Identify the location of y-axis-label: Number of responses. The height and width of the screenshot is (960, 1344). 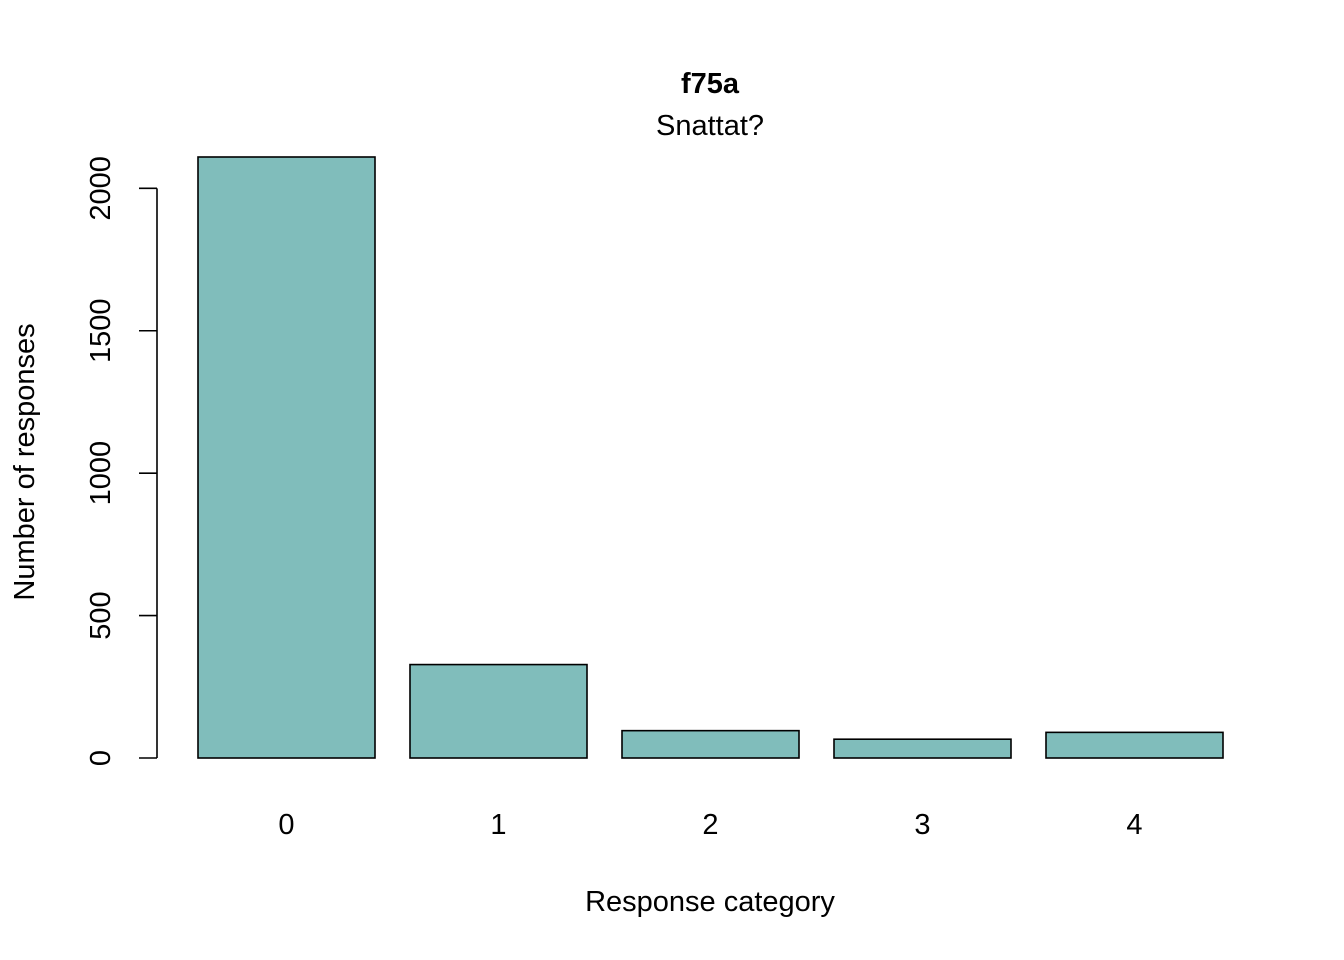
(25, 461).